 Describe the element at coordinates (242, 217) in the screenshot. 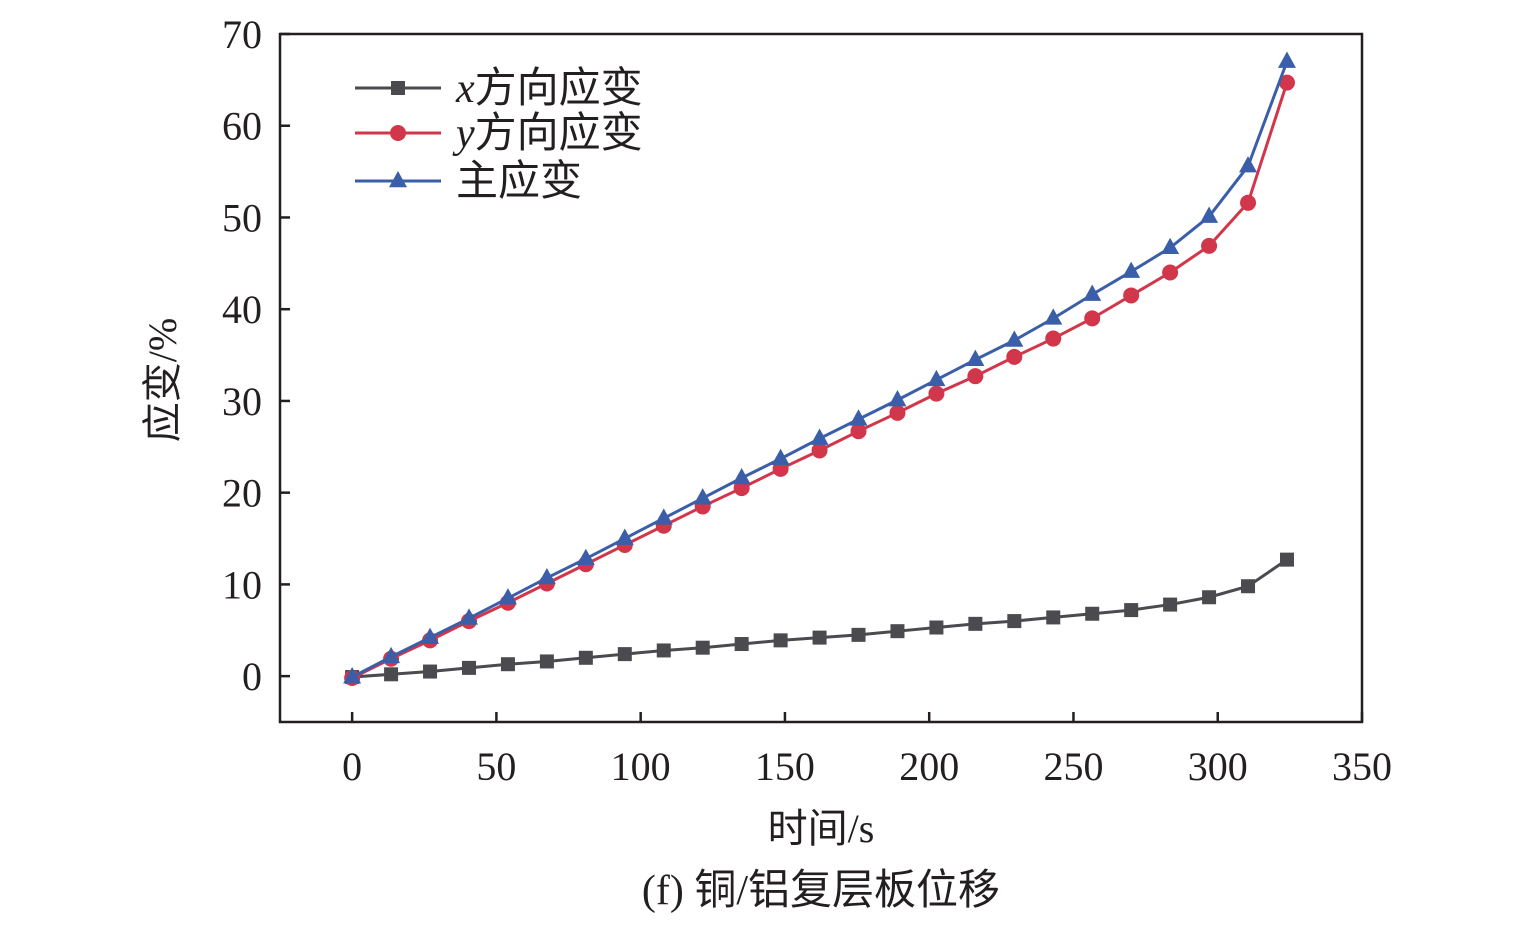

I see `y-tick-label: 50` at that location.